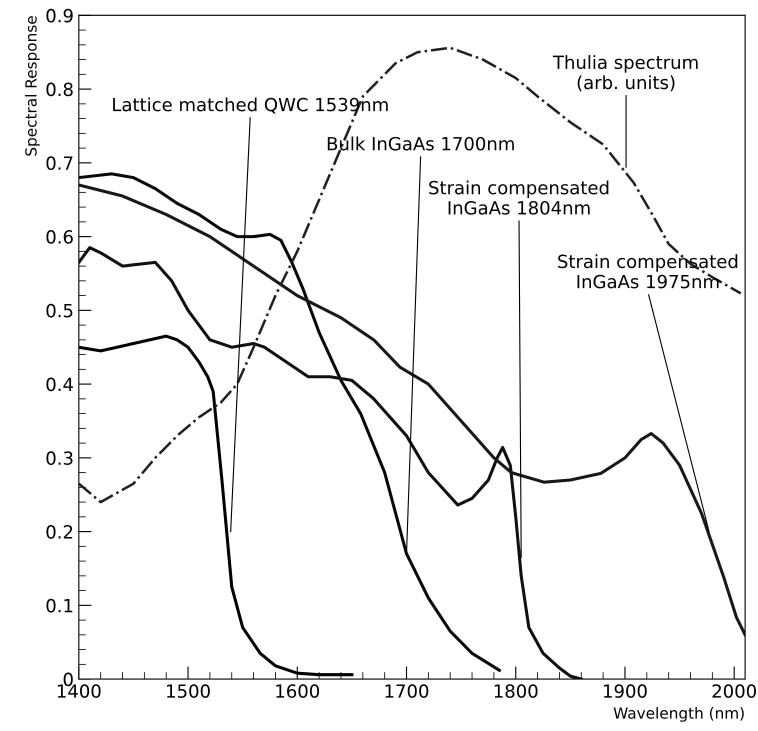 This screenshot has width=758, height=731. What do you see at coordinates (59, 458) in the screenshot?
I see `y-tick-label: 0.3` at bounding box center [59, 458].